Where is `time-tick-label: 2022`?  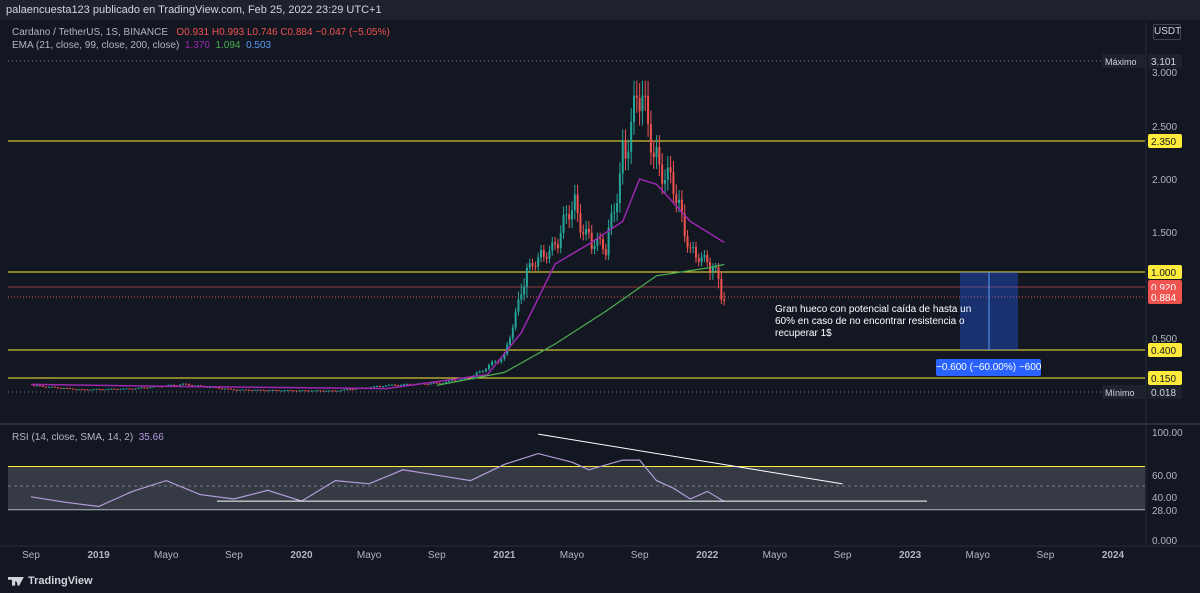
time-tick-label: 2022 is located at coordinates (707, 555).